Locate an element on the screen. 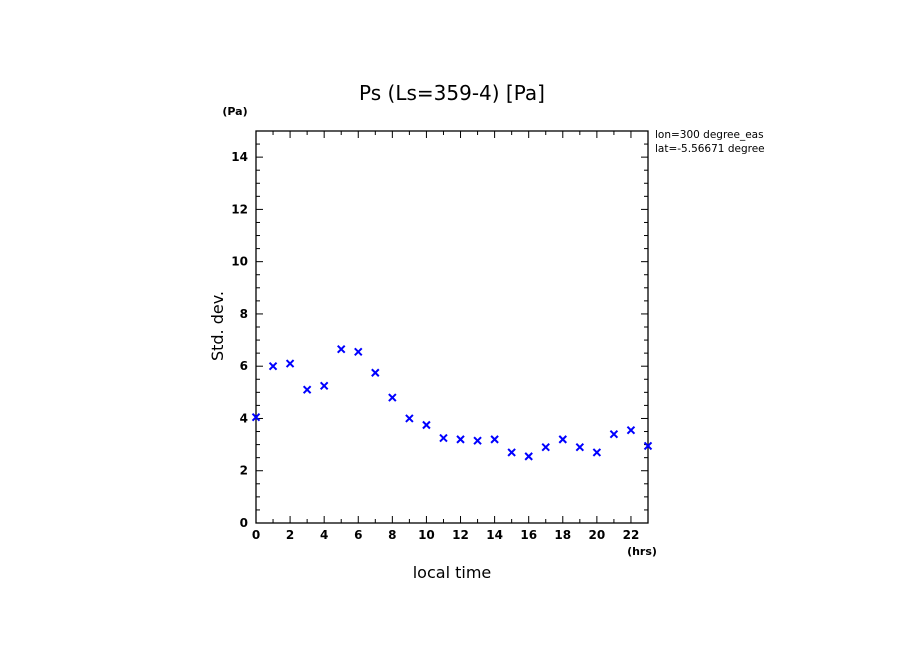  x-tick-label: 0 is located at coordinates (256, 535).